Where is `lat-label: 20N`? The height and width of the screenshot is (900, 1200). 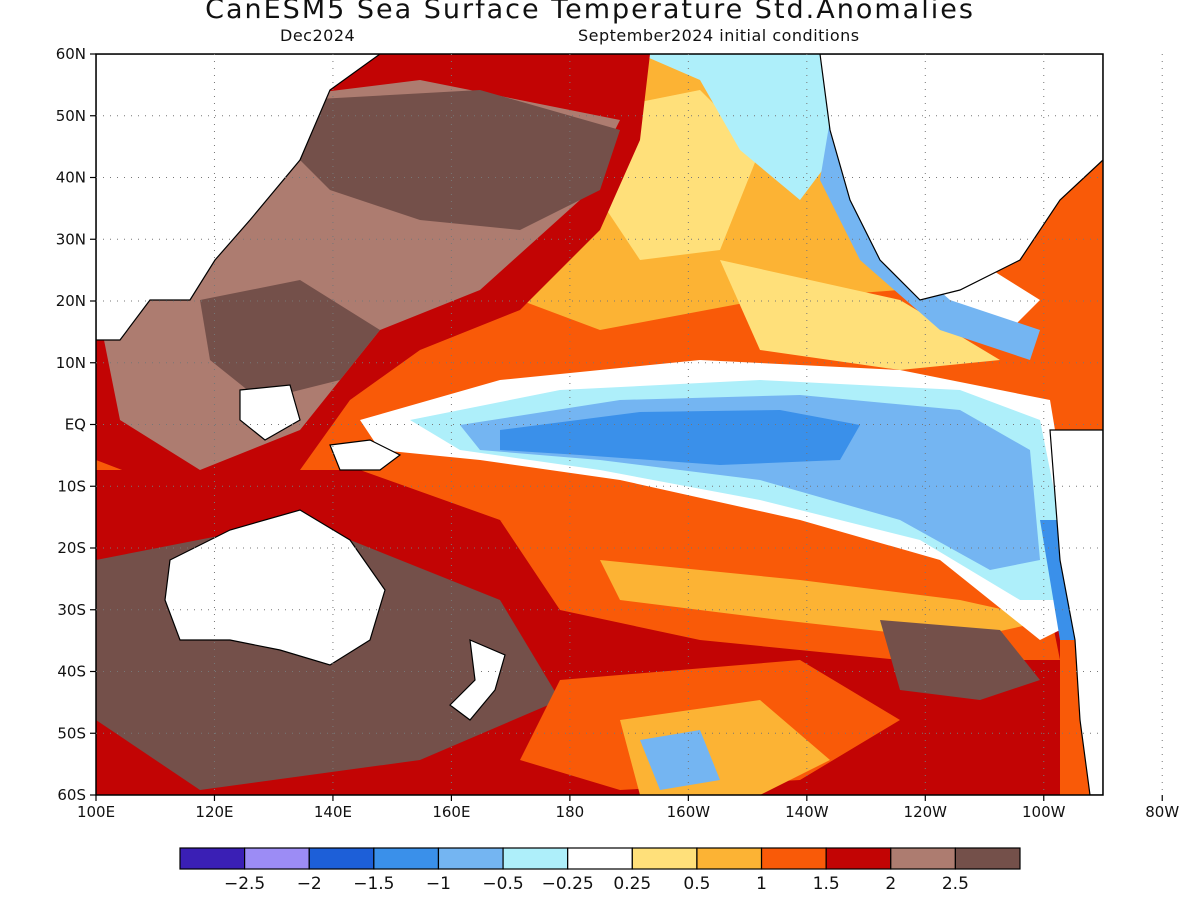 lat-label: 20N is located at coordinates (71, 301).